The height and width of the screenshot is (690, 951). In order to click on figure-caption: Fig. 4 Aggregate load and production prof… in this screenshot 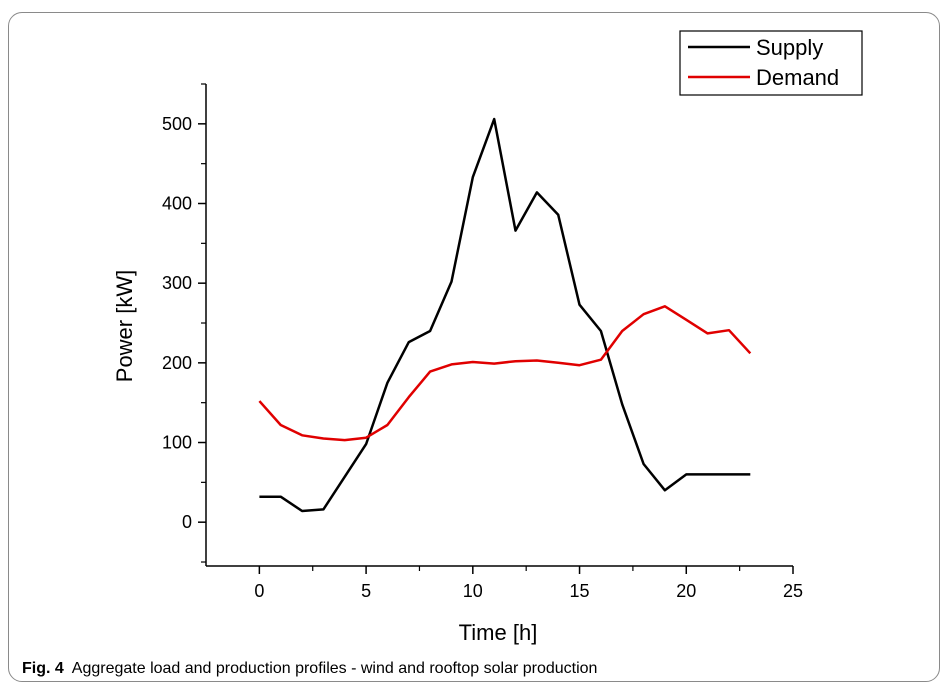, I will do `click(309, 669)`.